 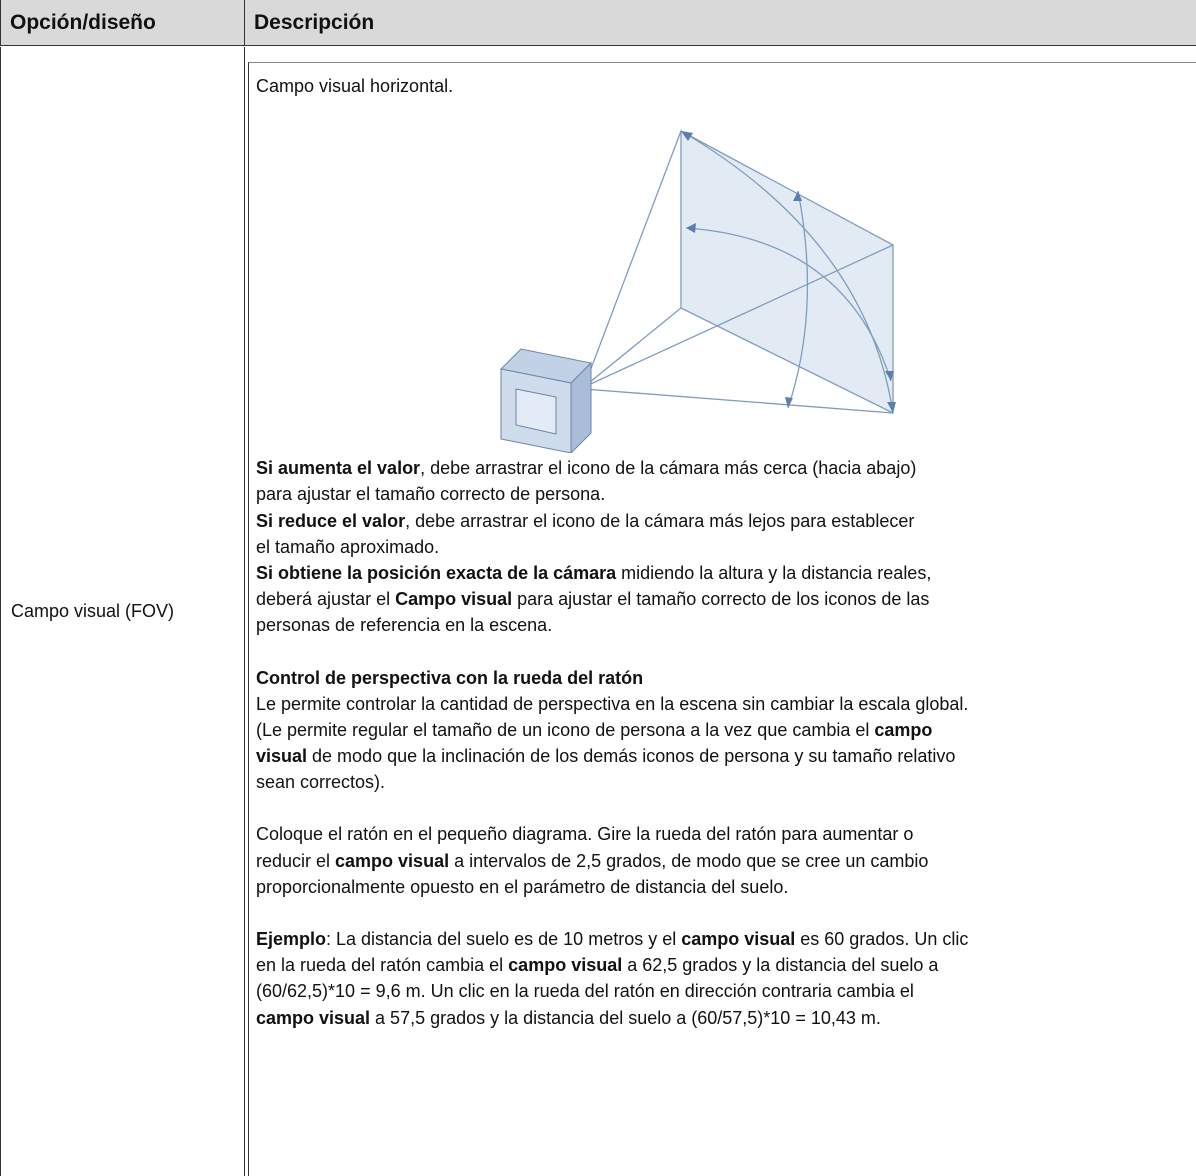 I want to click on bold-text: Si reduce el valor, so click(x=331, y=520).